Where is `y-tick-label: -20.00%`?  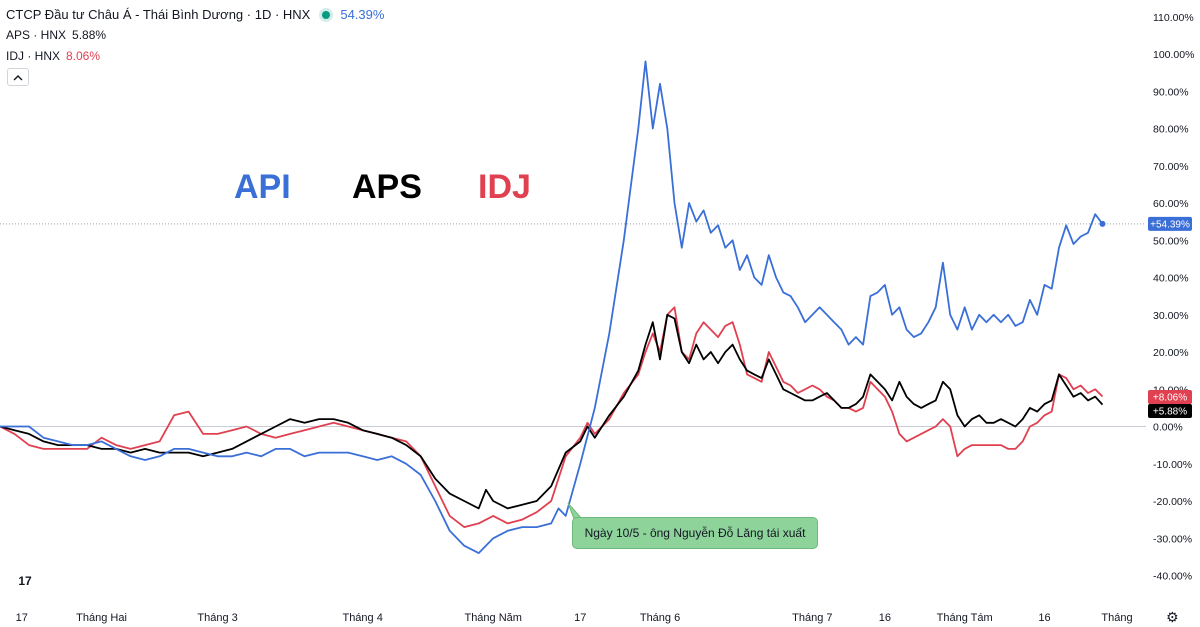
y-tick-label: -20.00% is located at coordinates (1172, 502).